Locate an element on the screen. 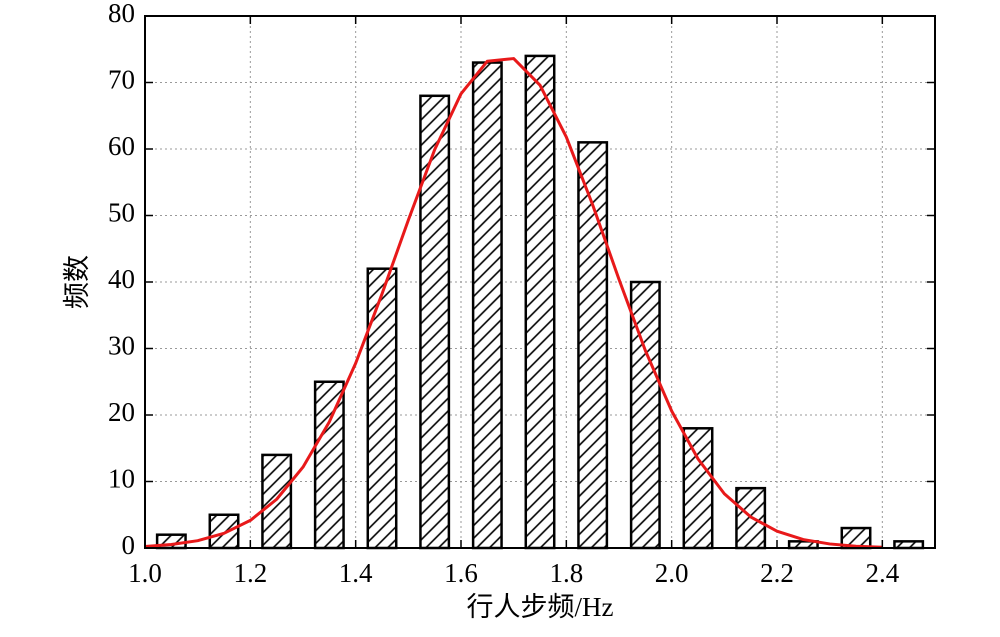  y-tick-label: 10 is located at coordinates (121, 479).